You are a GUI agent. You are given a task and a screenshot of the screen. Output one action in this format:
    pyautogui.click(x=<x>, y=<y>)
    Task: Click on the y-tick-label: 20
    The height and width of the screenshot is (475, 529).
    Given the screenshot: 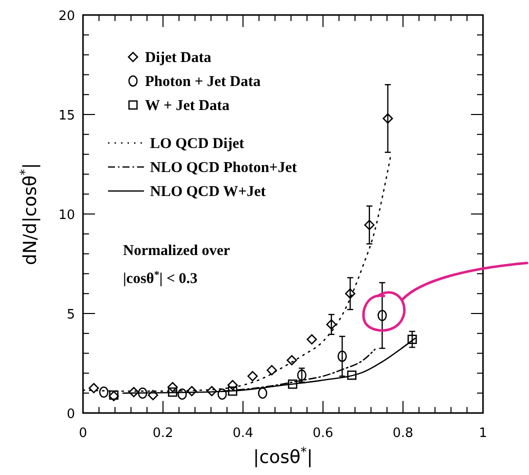 What is the action you would take?
    pyautogui.click(x=66, y=16)
    